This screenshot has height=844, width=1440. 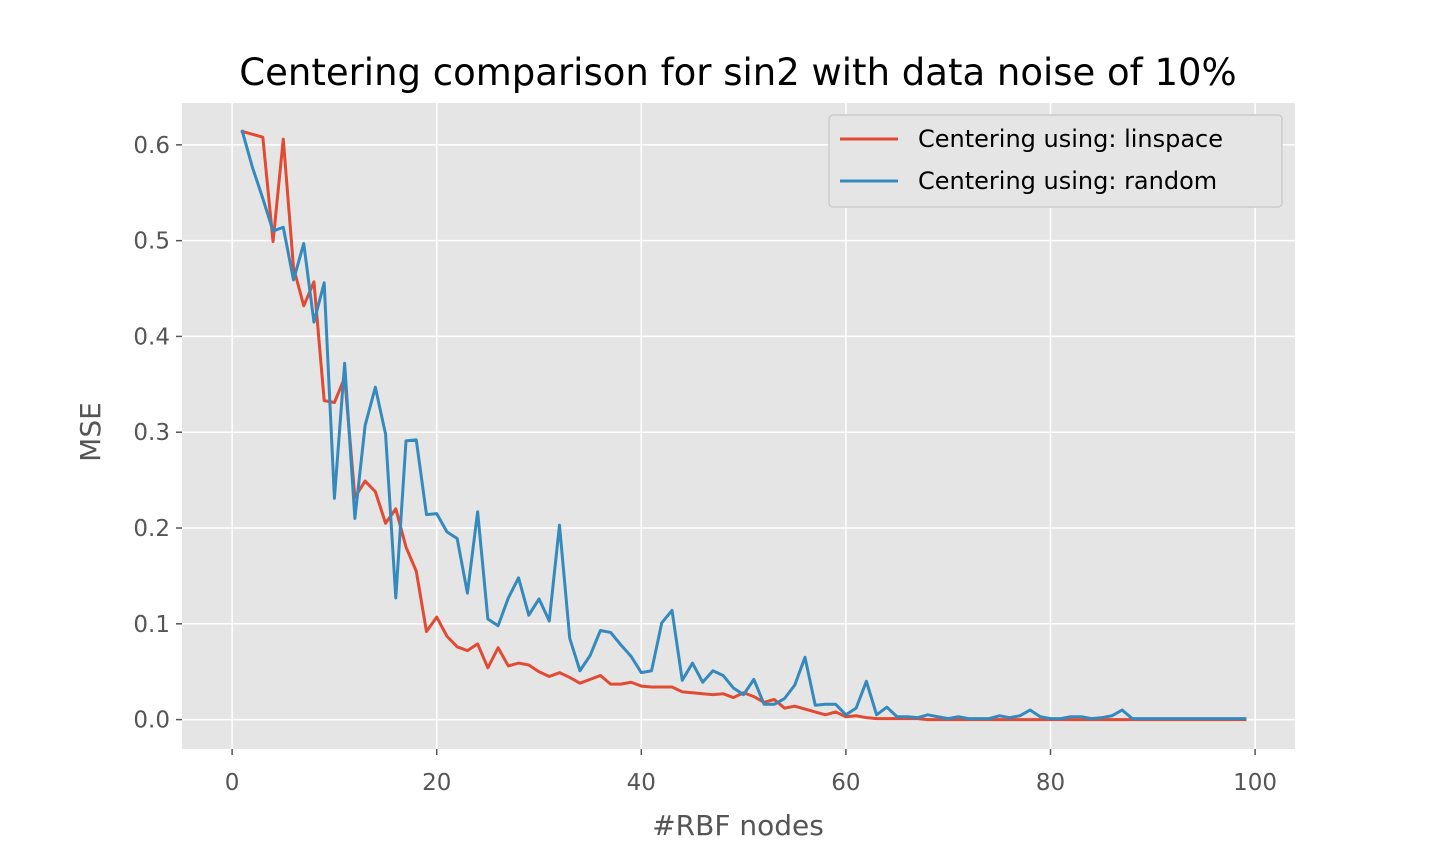 I want to click on y-axis-ticks: 0.0 0.1 0.2 0.3 0.4 0.5 0.6, so click(x=157, y=433).